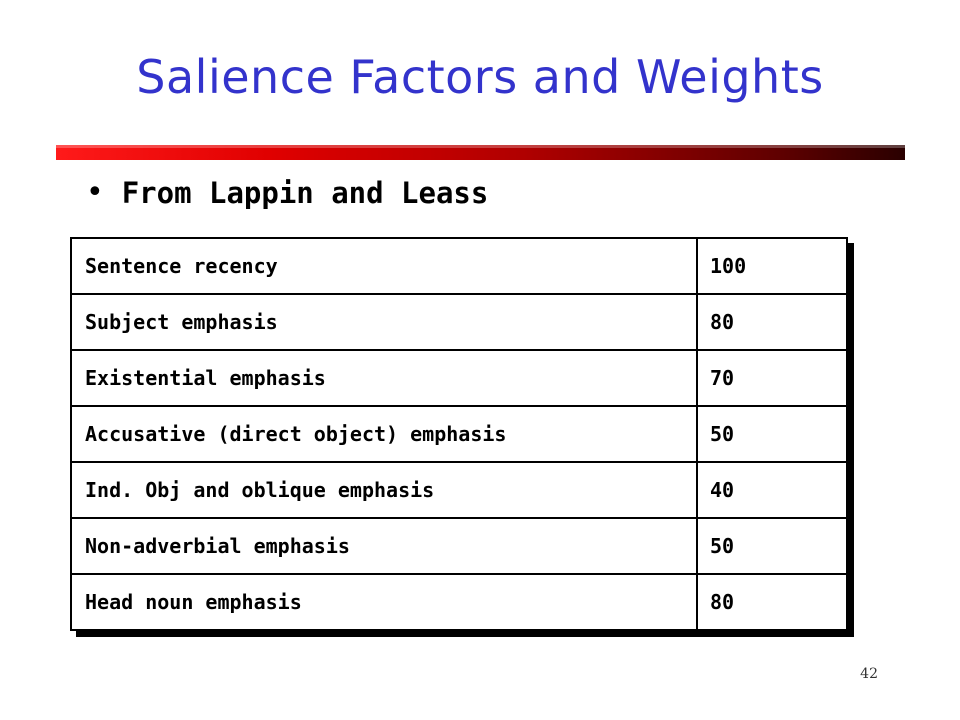 This screenshot has width=960, height=720. Describe the element at coordinates (480, 152) in the screenshot. I see `title-divider` at that location.